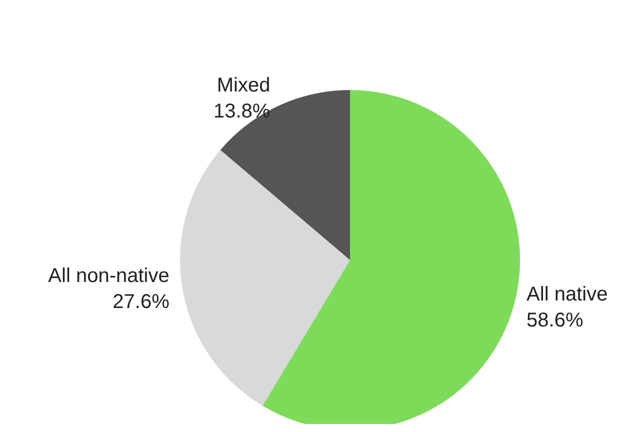  Describe the element at coordinates (567, 295) in the screenshot. I see `slice-label: All native` at that location.